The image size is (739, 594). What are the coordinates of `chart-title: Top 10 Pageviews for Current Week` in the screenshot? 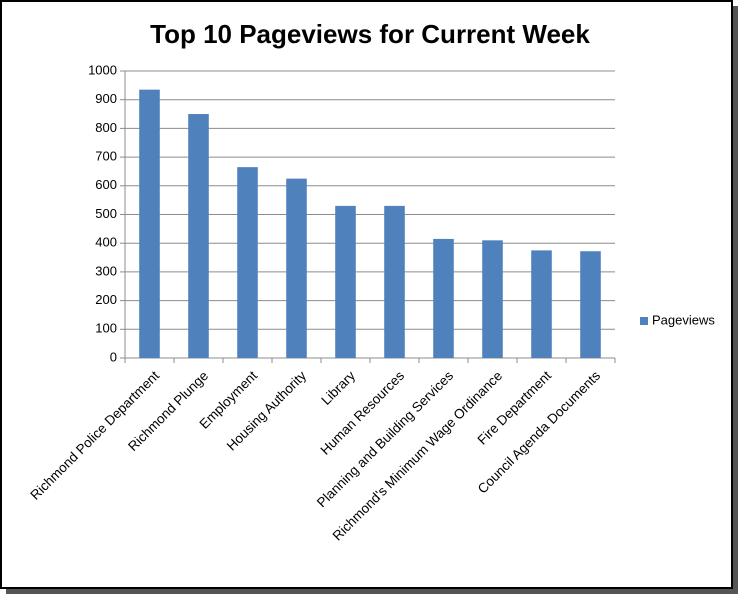 It's located at (370, 34).